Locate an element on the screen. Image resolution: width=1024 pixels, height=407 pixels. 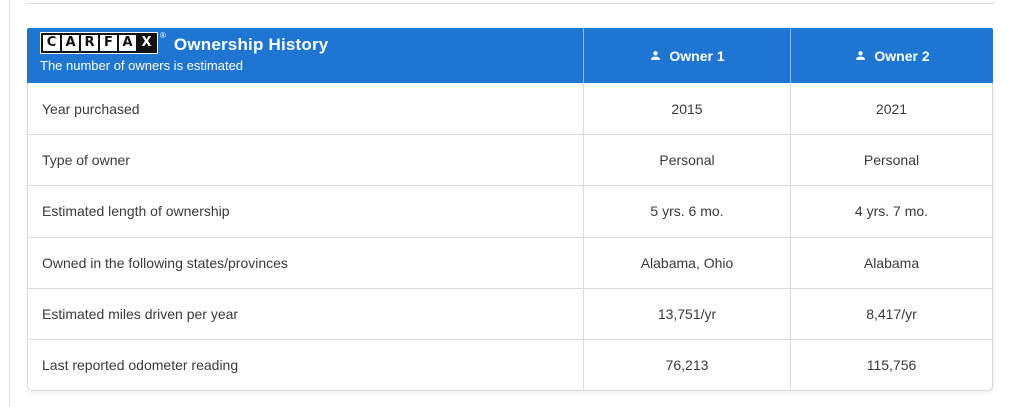
owner1-value: 5 yrs. 6 mo. is located at coordinates (686, 211).